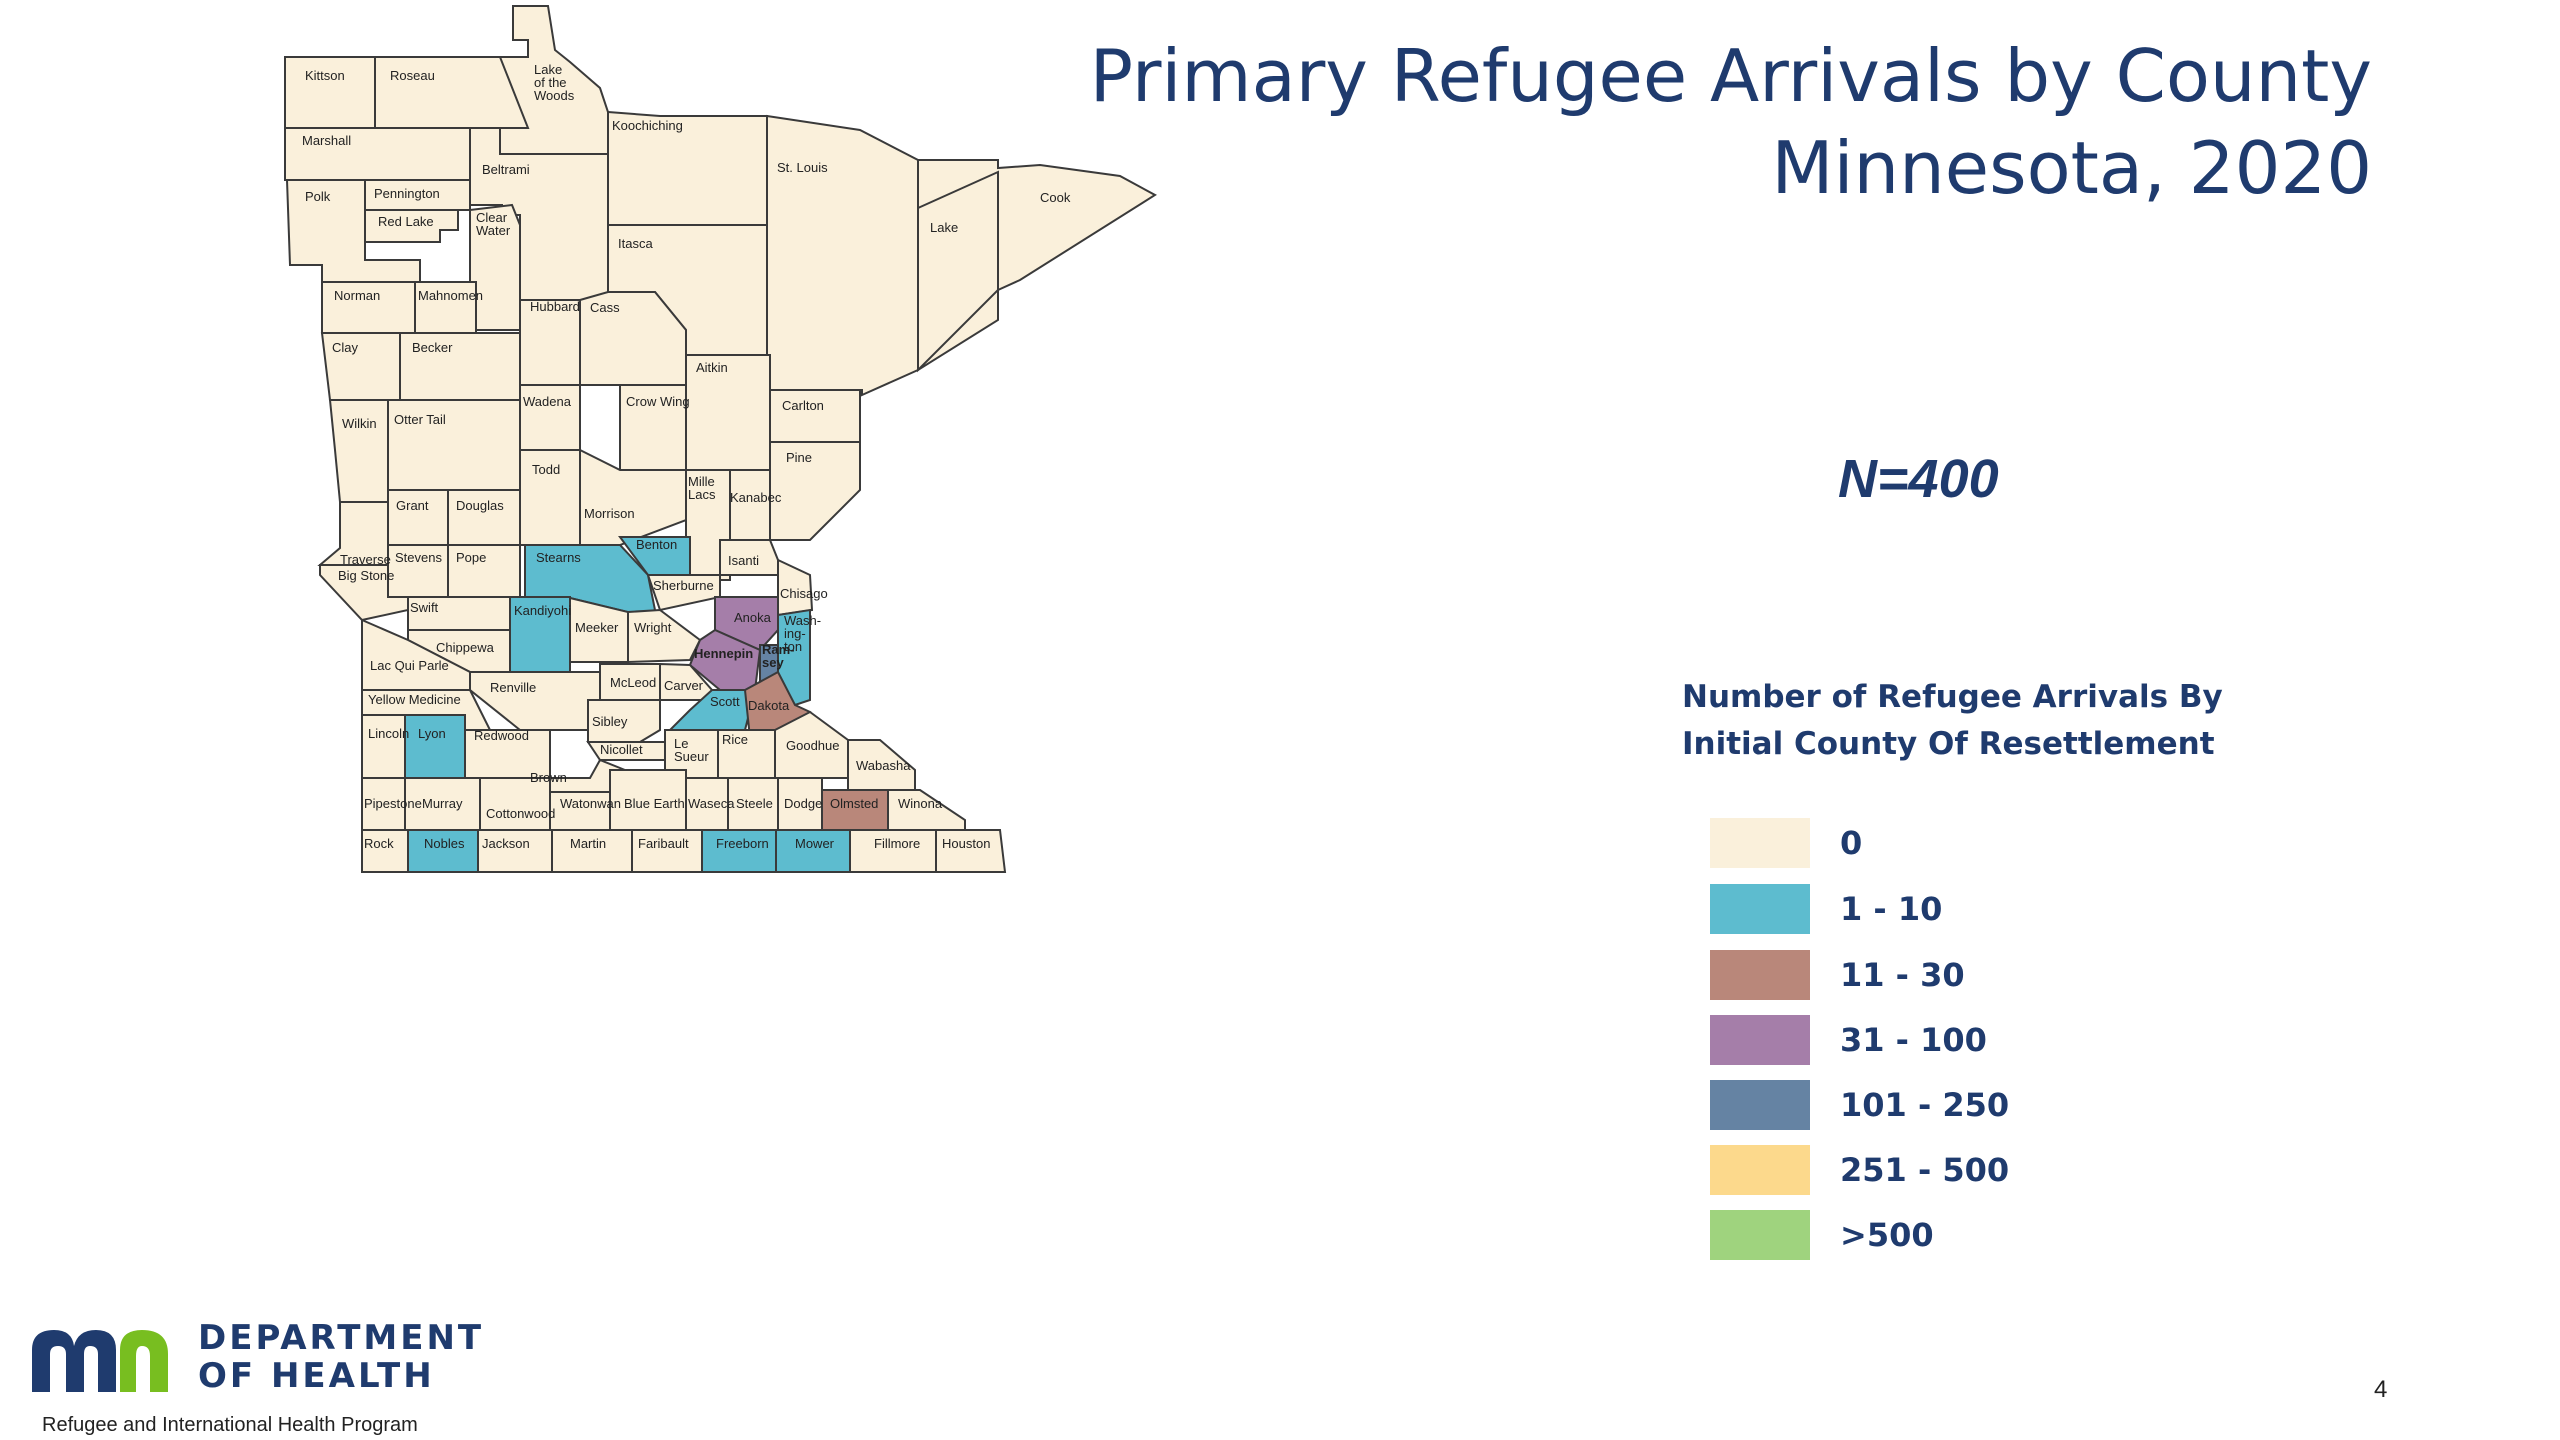 The height and width of the screenshot is (1440, 2560). I want to click on county-label-goodhue: Goodhue, so click(813, 745).